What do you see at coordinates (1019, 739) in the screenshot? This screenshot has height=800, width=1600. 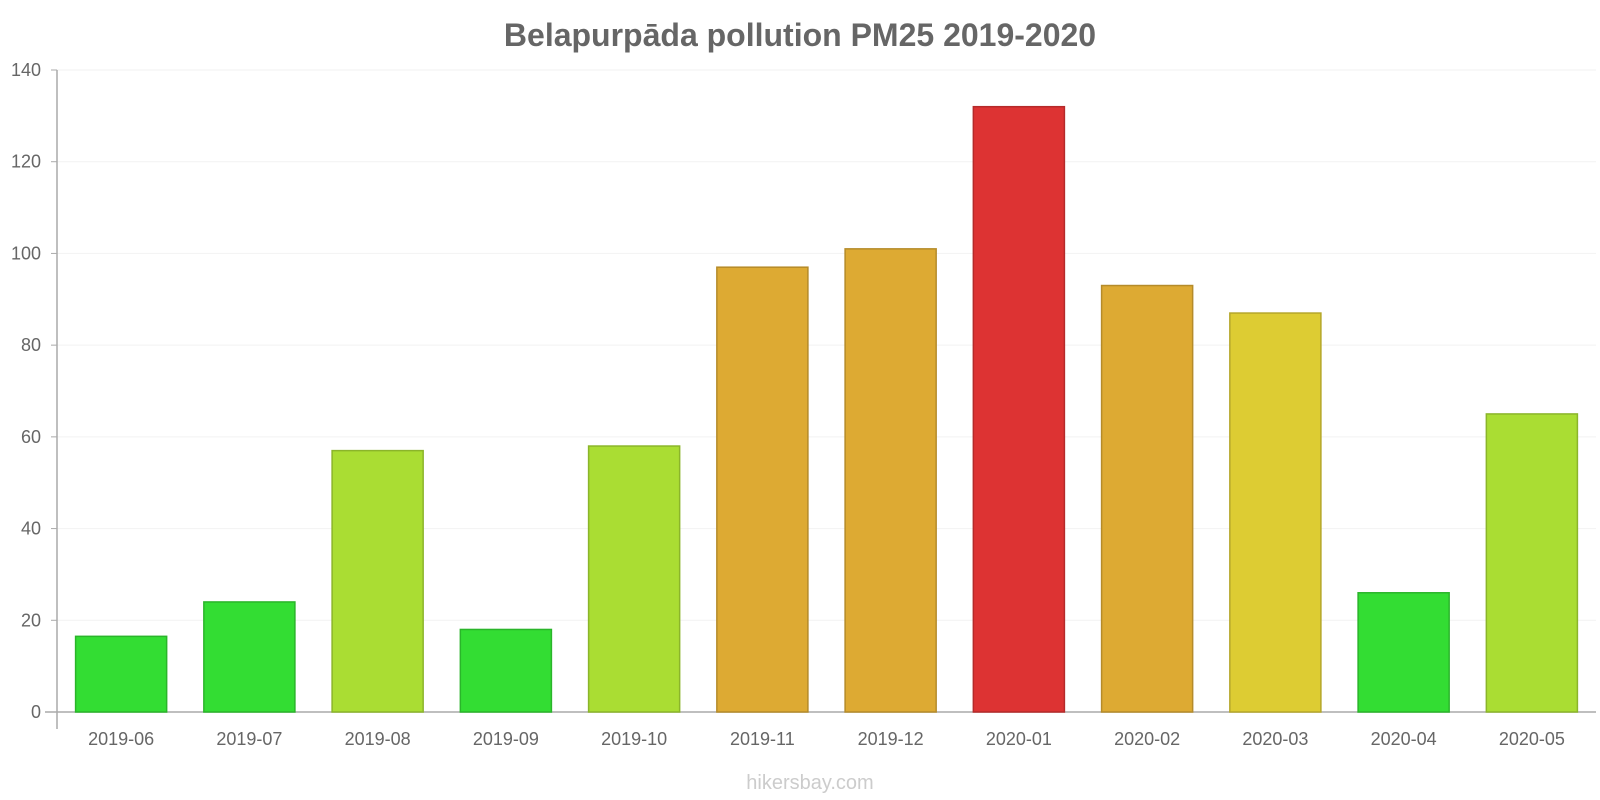 I see `x-tick-label: 2020-01` at bounding box center [1019, 739].